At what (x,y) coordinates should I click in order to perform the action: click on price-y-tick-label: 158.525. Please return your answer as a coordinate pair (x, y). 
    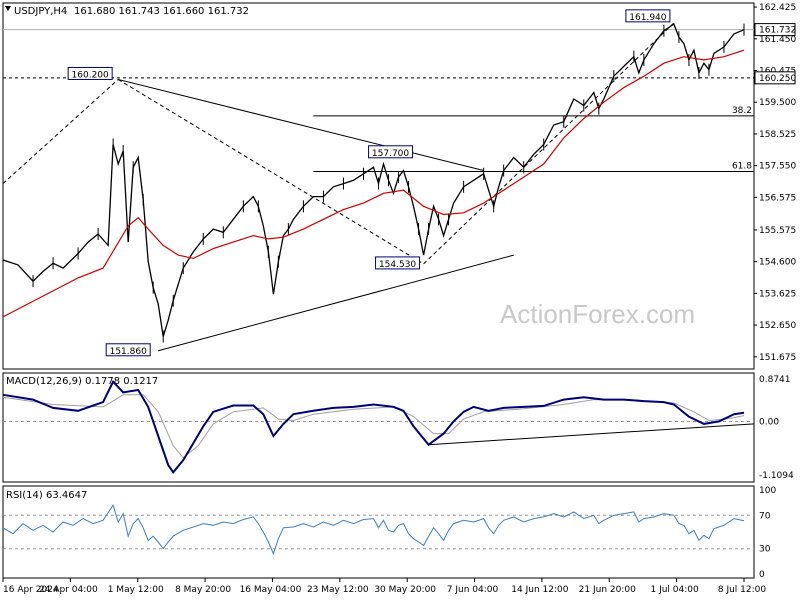
    Looking at the image, I should click on (777, 135).